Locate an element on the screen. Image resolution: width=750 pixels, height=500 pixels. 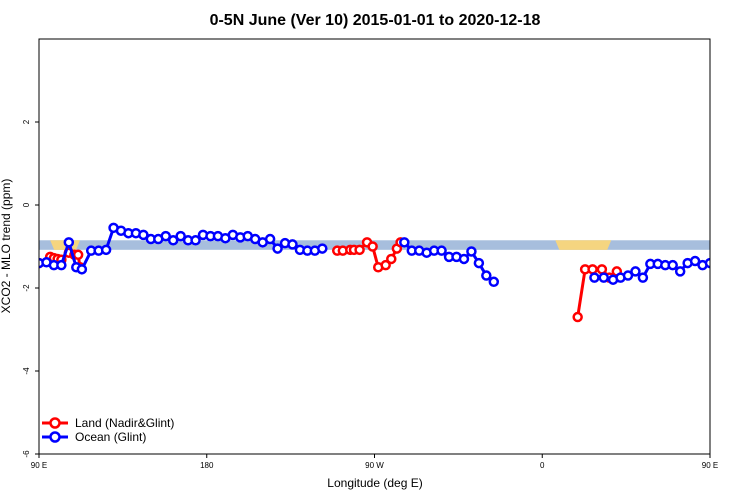
y-tick-label-0: -6 is located at coordinates (26, 454).